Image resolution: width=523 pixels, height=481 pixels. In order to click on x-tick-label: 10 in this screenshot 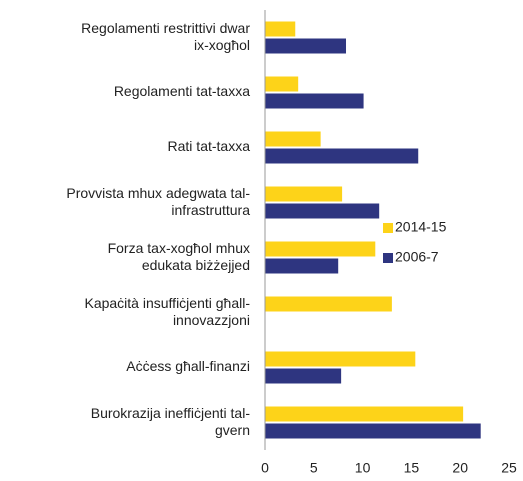, I will do `click(363, 468)`.